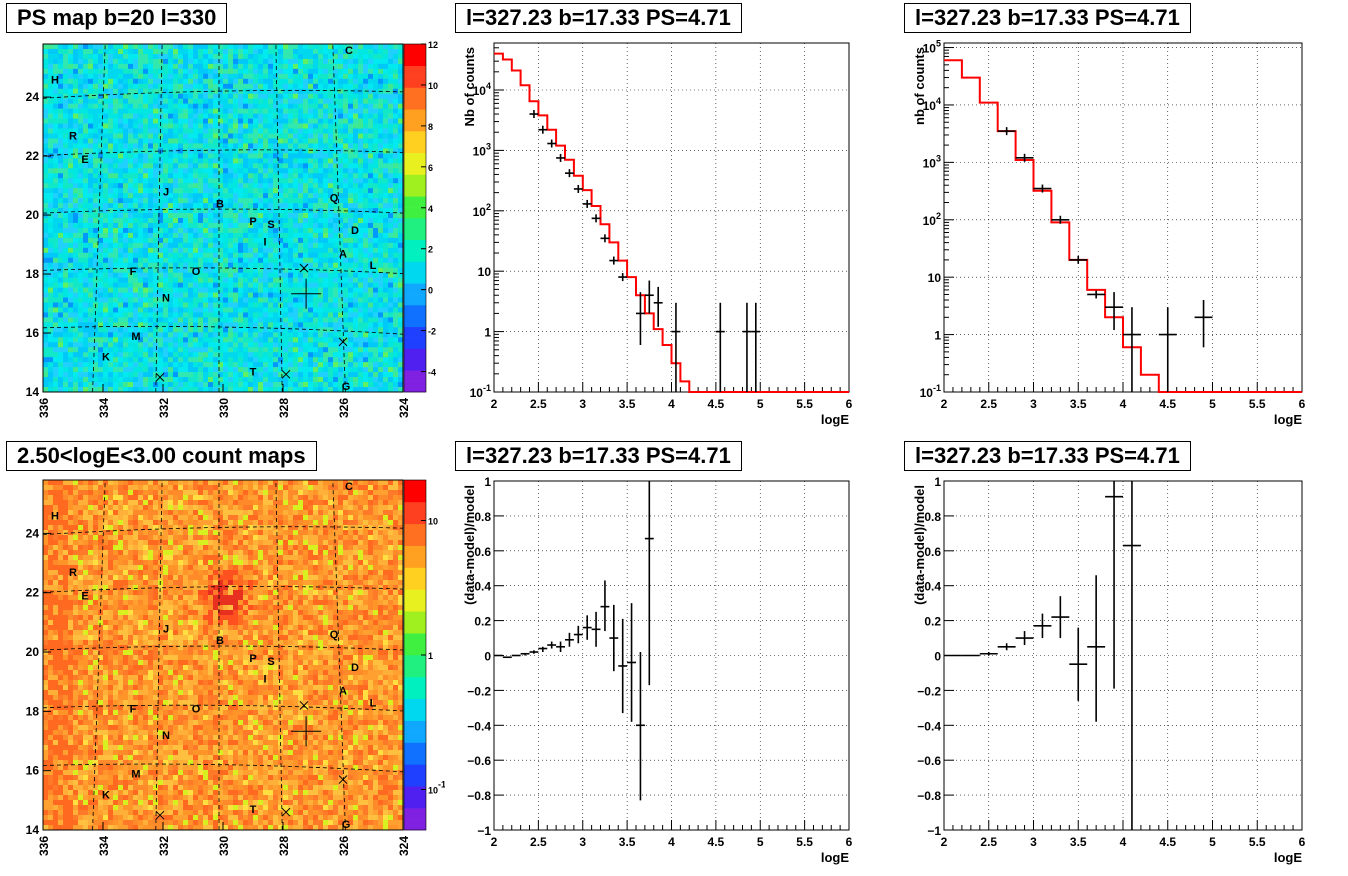  What do you see at coordinates (224, 408) in the screenshot?
I see `x-tick-label: 330` at bounding box center [224, 408].